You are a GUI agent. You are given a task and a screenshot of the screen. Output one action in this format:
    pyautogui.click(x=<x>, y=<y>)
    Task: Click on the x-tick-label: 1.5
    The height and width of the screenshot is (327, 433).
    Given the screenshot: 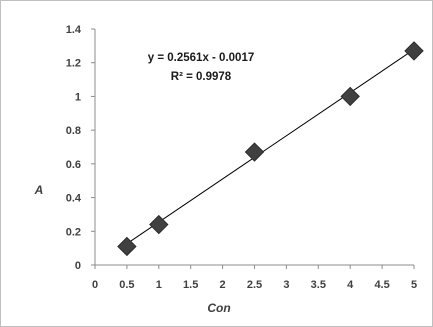 What is the action you would take?
    pyautogui.click(x=190, y=285)
    